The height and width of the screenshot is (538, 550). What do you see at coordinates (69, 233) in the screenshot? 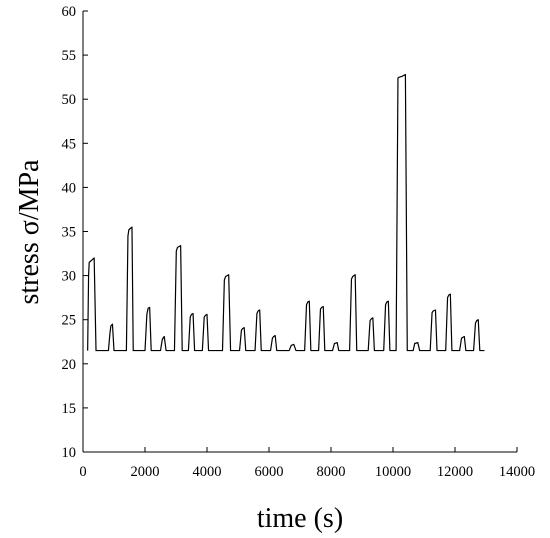
I see `y-tick-label: 35` at bounding box center [69, 233].